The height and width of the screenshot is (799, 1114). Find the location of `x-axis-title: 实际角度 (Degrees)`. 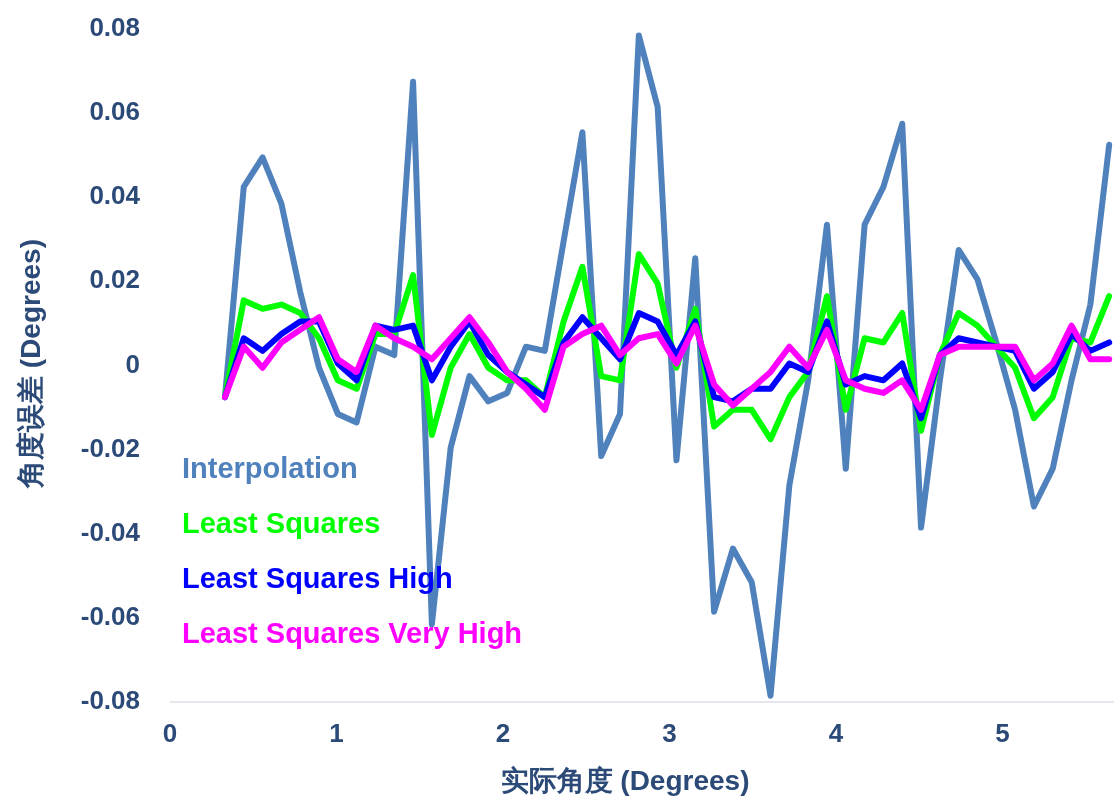

x-axis-title: 实际角度 (Degrees) is located at coordinates (625, 780).